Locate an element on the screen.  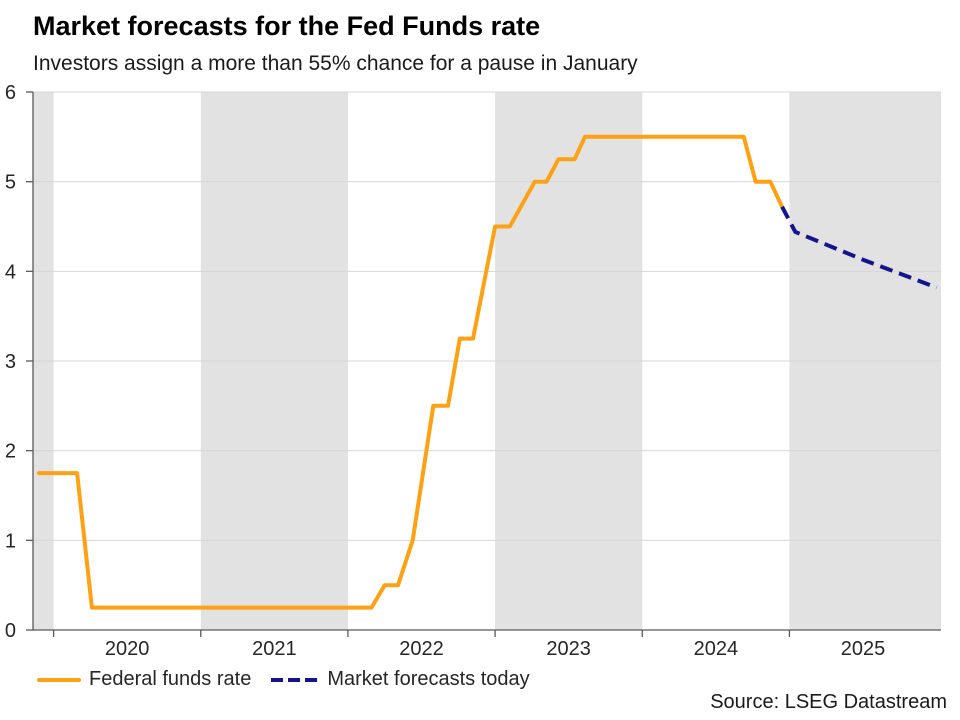
x-tick-label: 2025 is located at coordinates (863, 649).